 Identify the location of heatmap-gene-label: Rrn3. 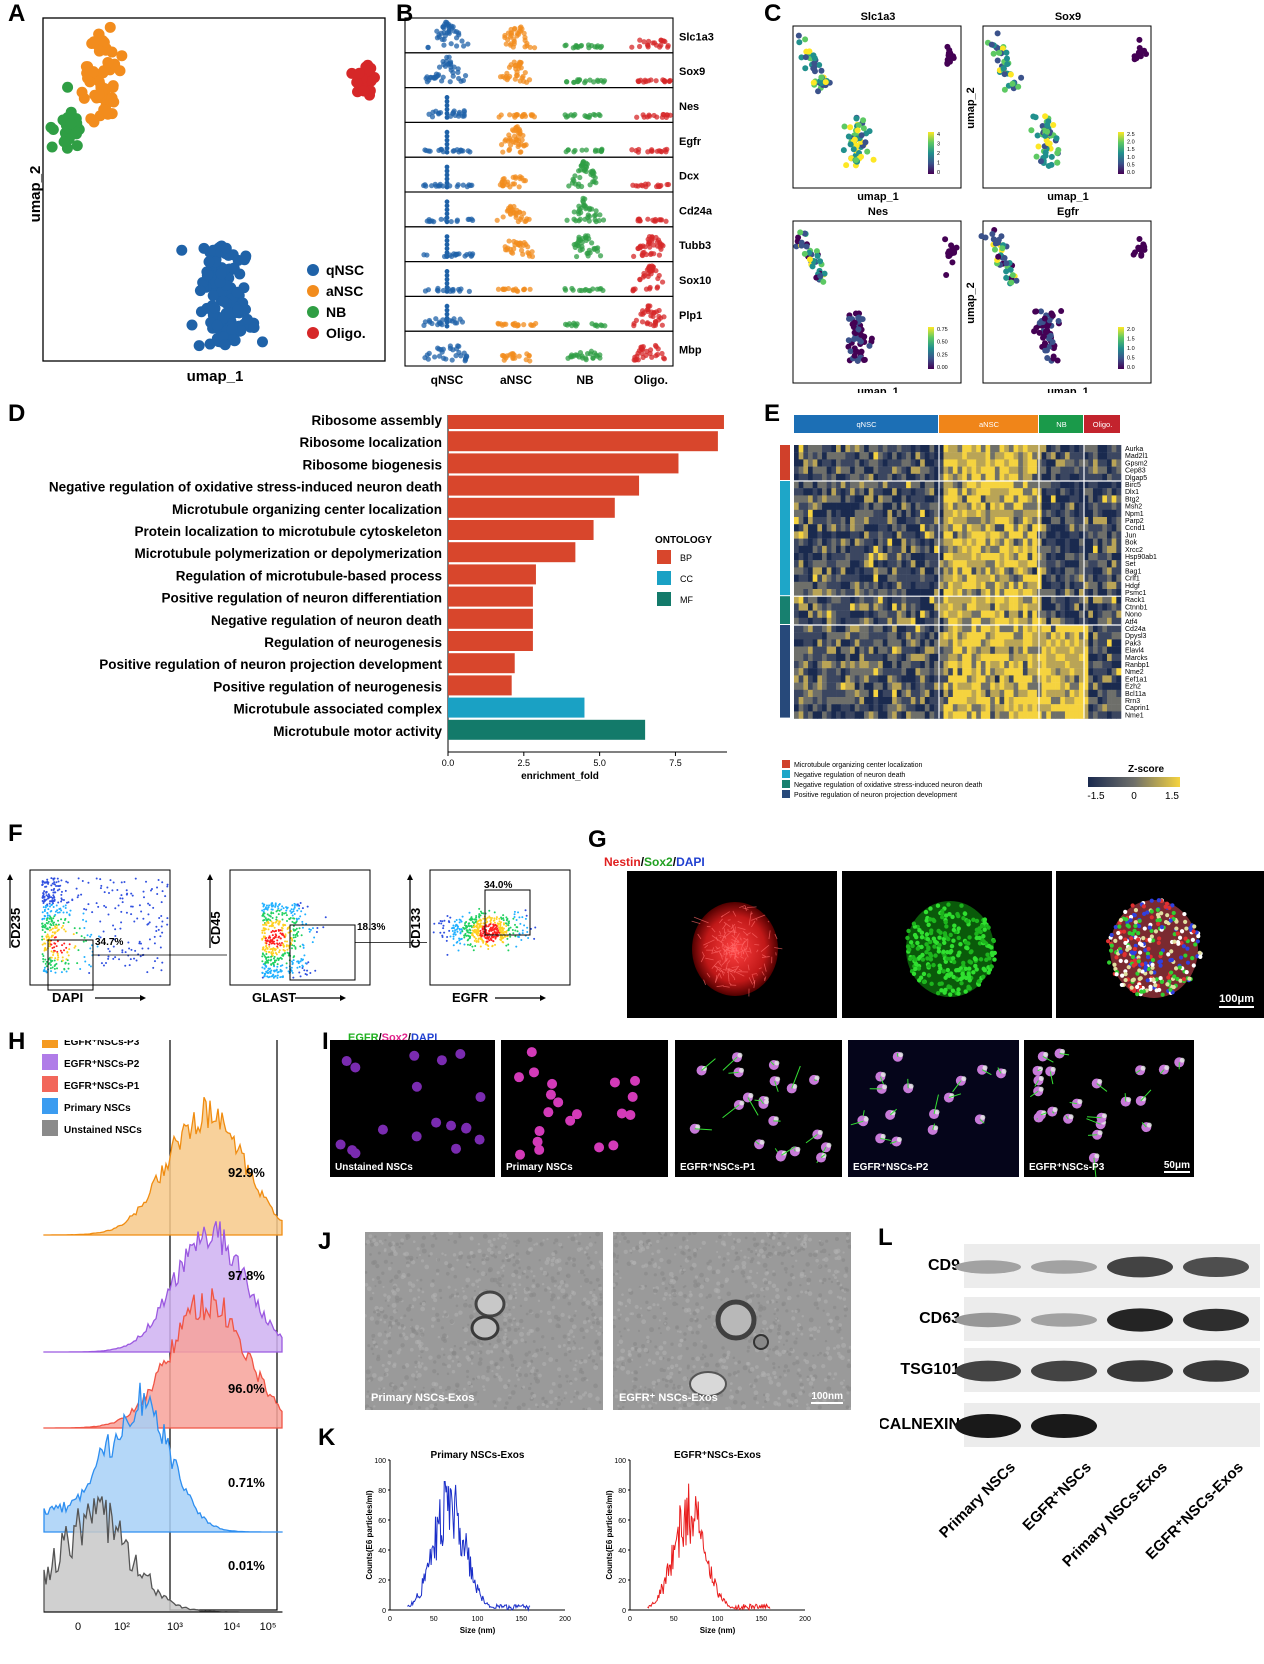
(1132, 701).